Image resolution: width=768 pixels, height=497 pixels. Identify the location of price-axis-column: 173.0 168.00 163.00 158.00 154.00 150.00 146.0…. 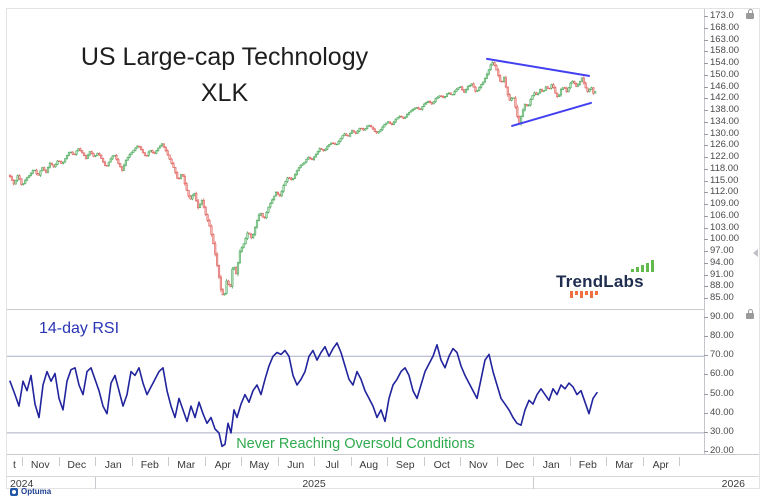
(731, 232).